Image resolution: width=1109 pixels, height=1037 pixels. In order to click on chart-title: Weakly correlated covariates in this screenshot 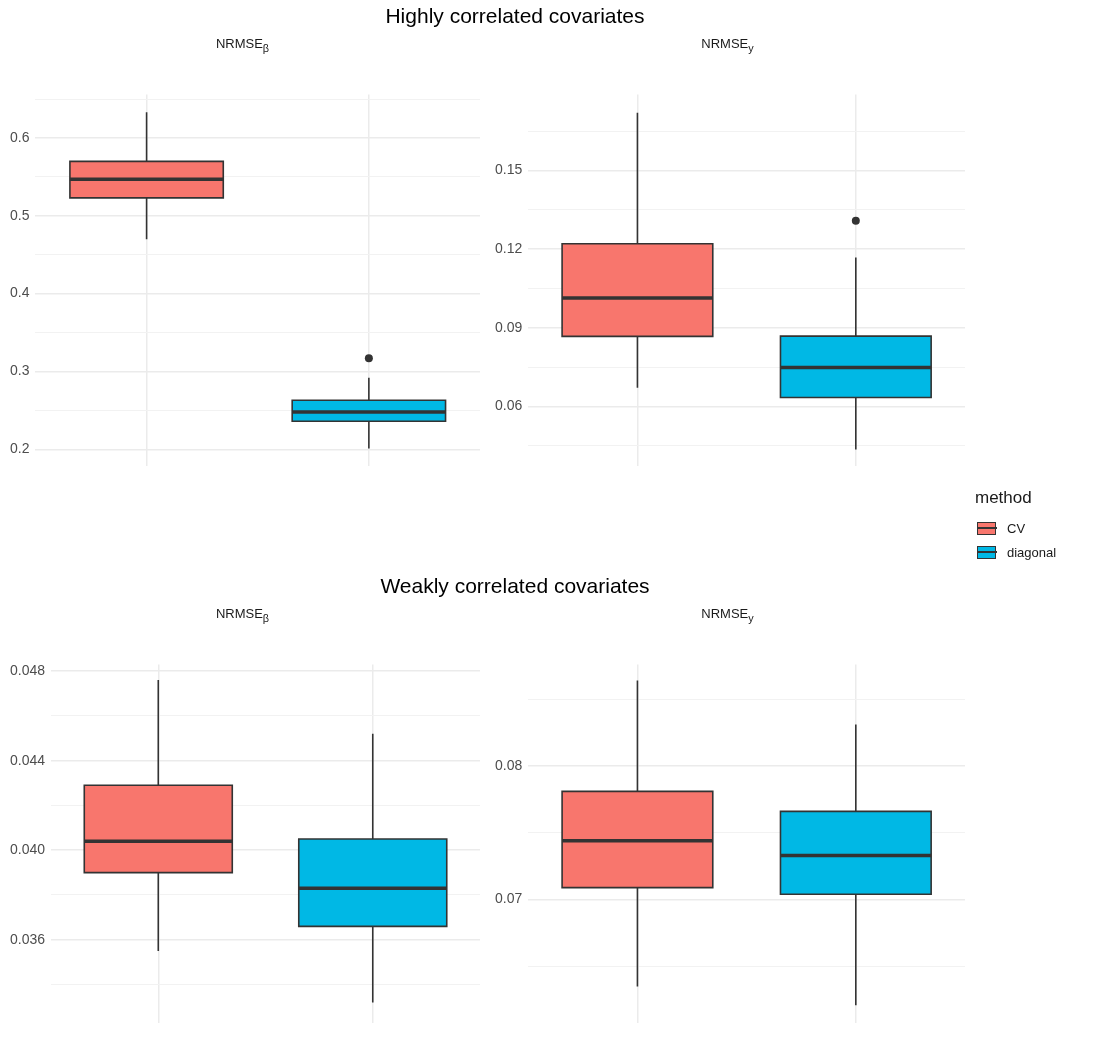, I will do `click(515, 586)`.